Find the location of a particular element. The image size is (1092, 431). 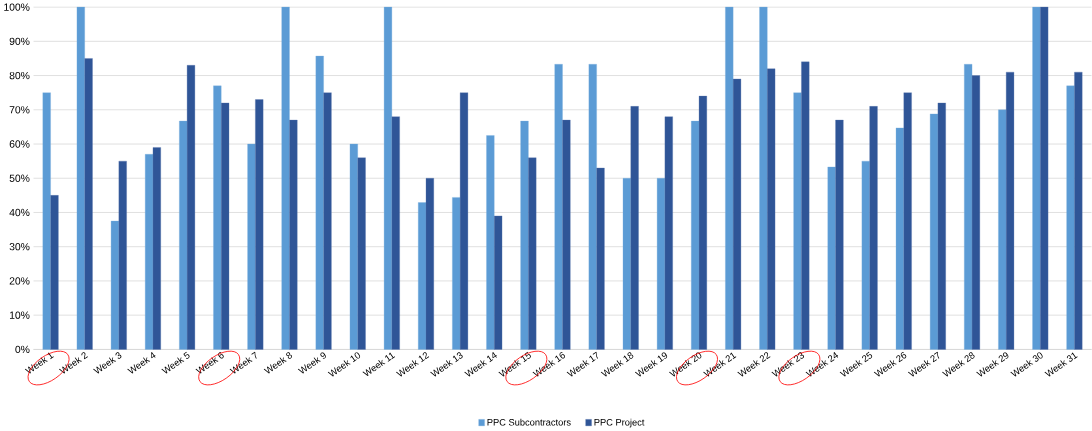

y-tick-label: 100% is located at coordinates (17, 7).